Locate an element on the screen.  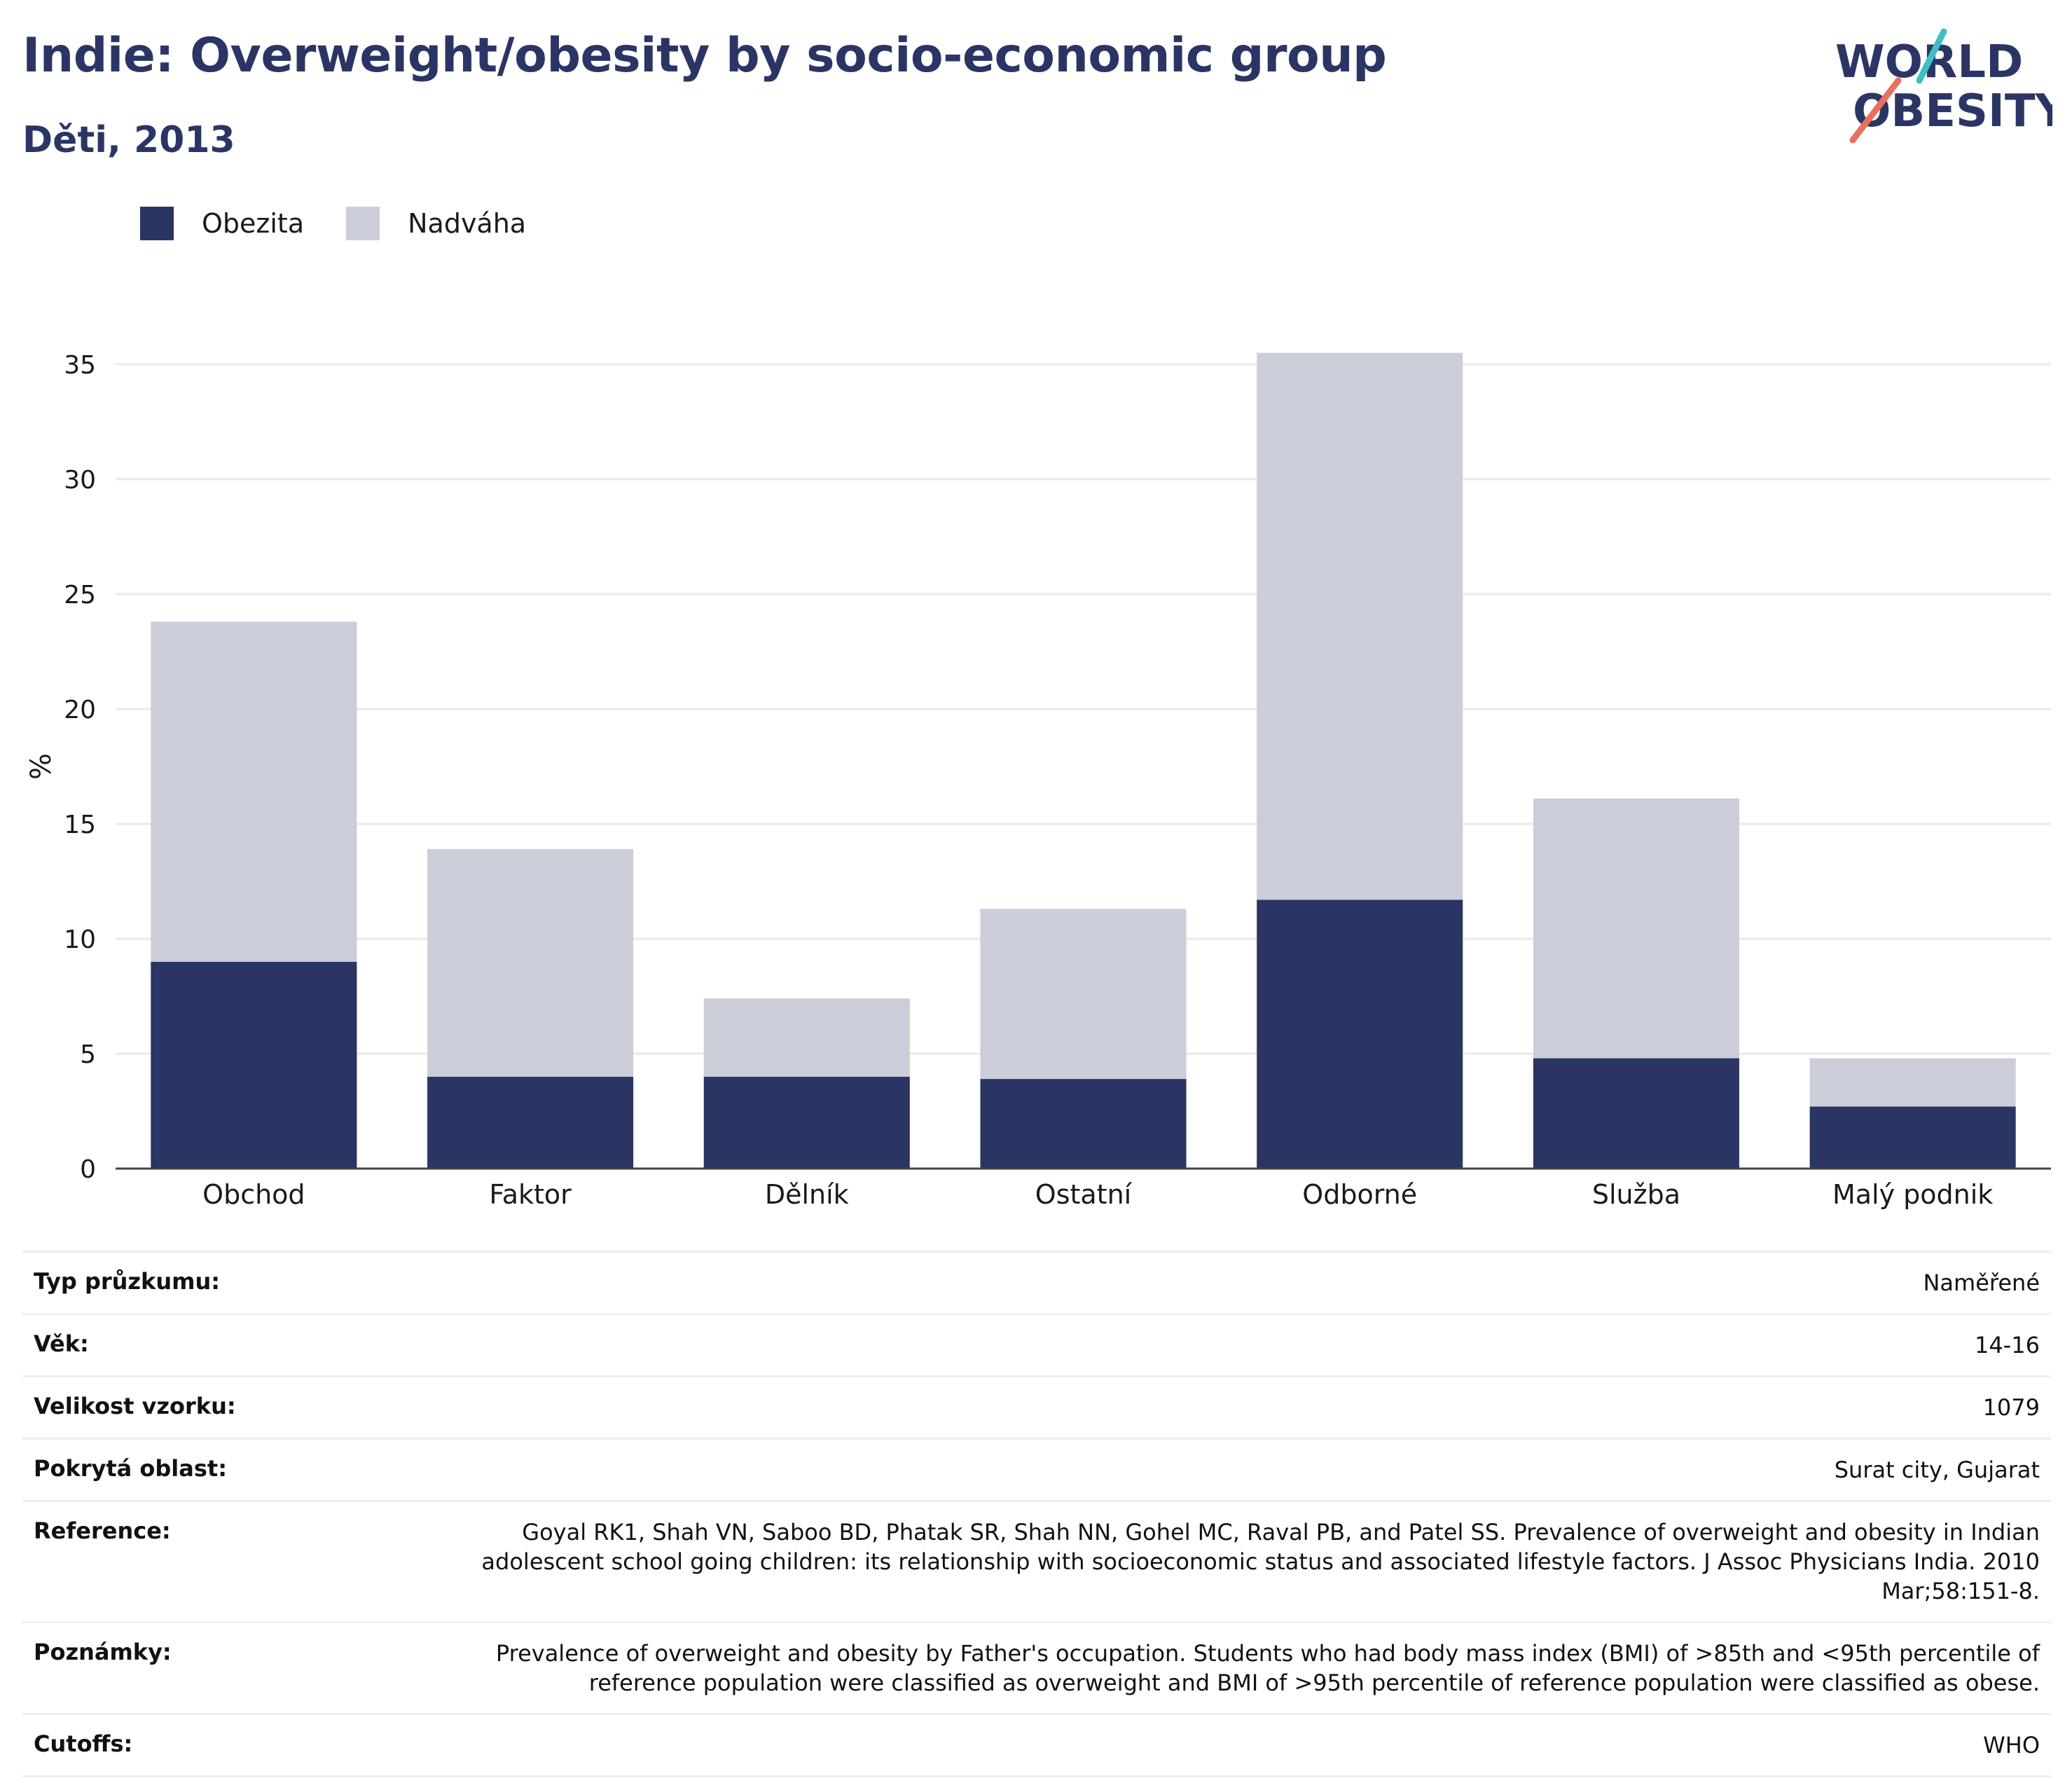
chart-subtitle: Děti, 2013 is located at coordinates (128, 140).